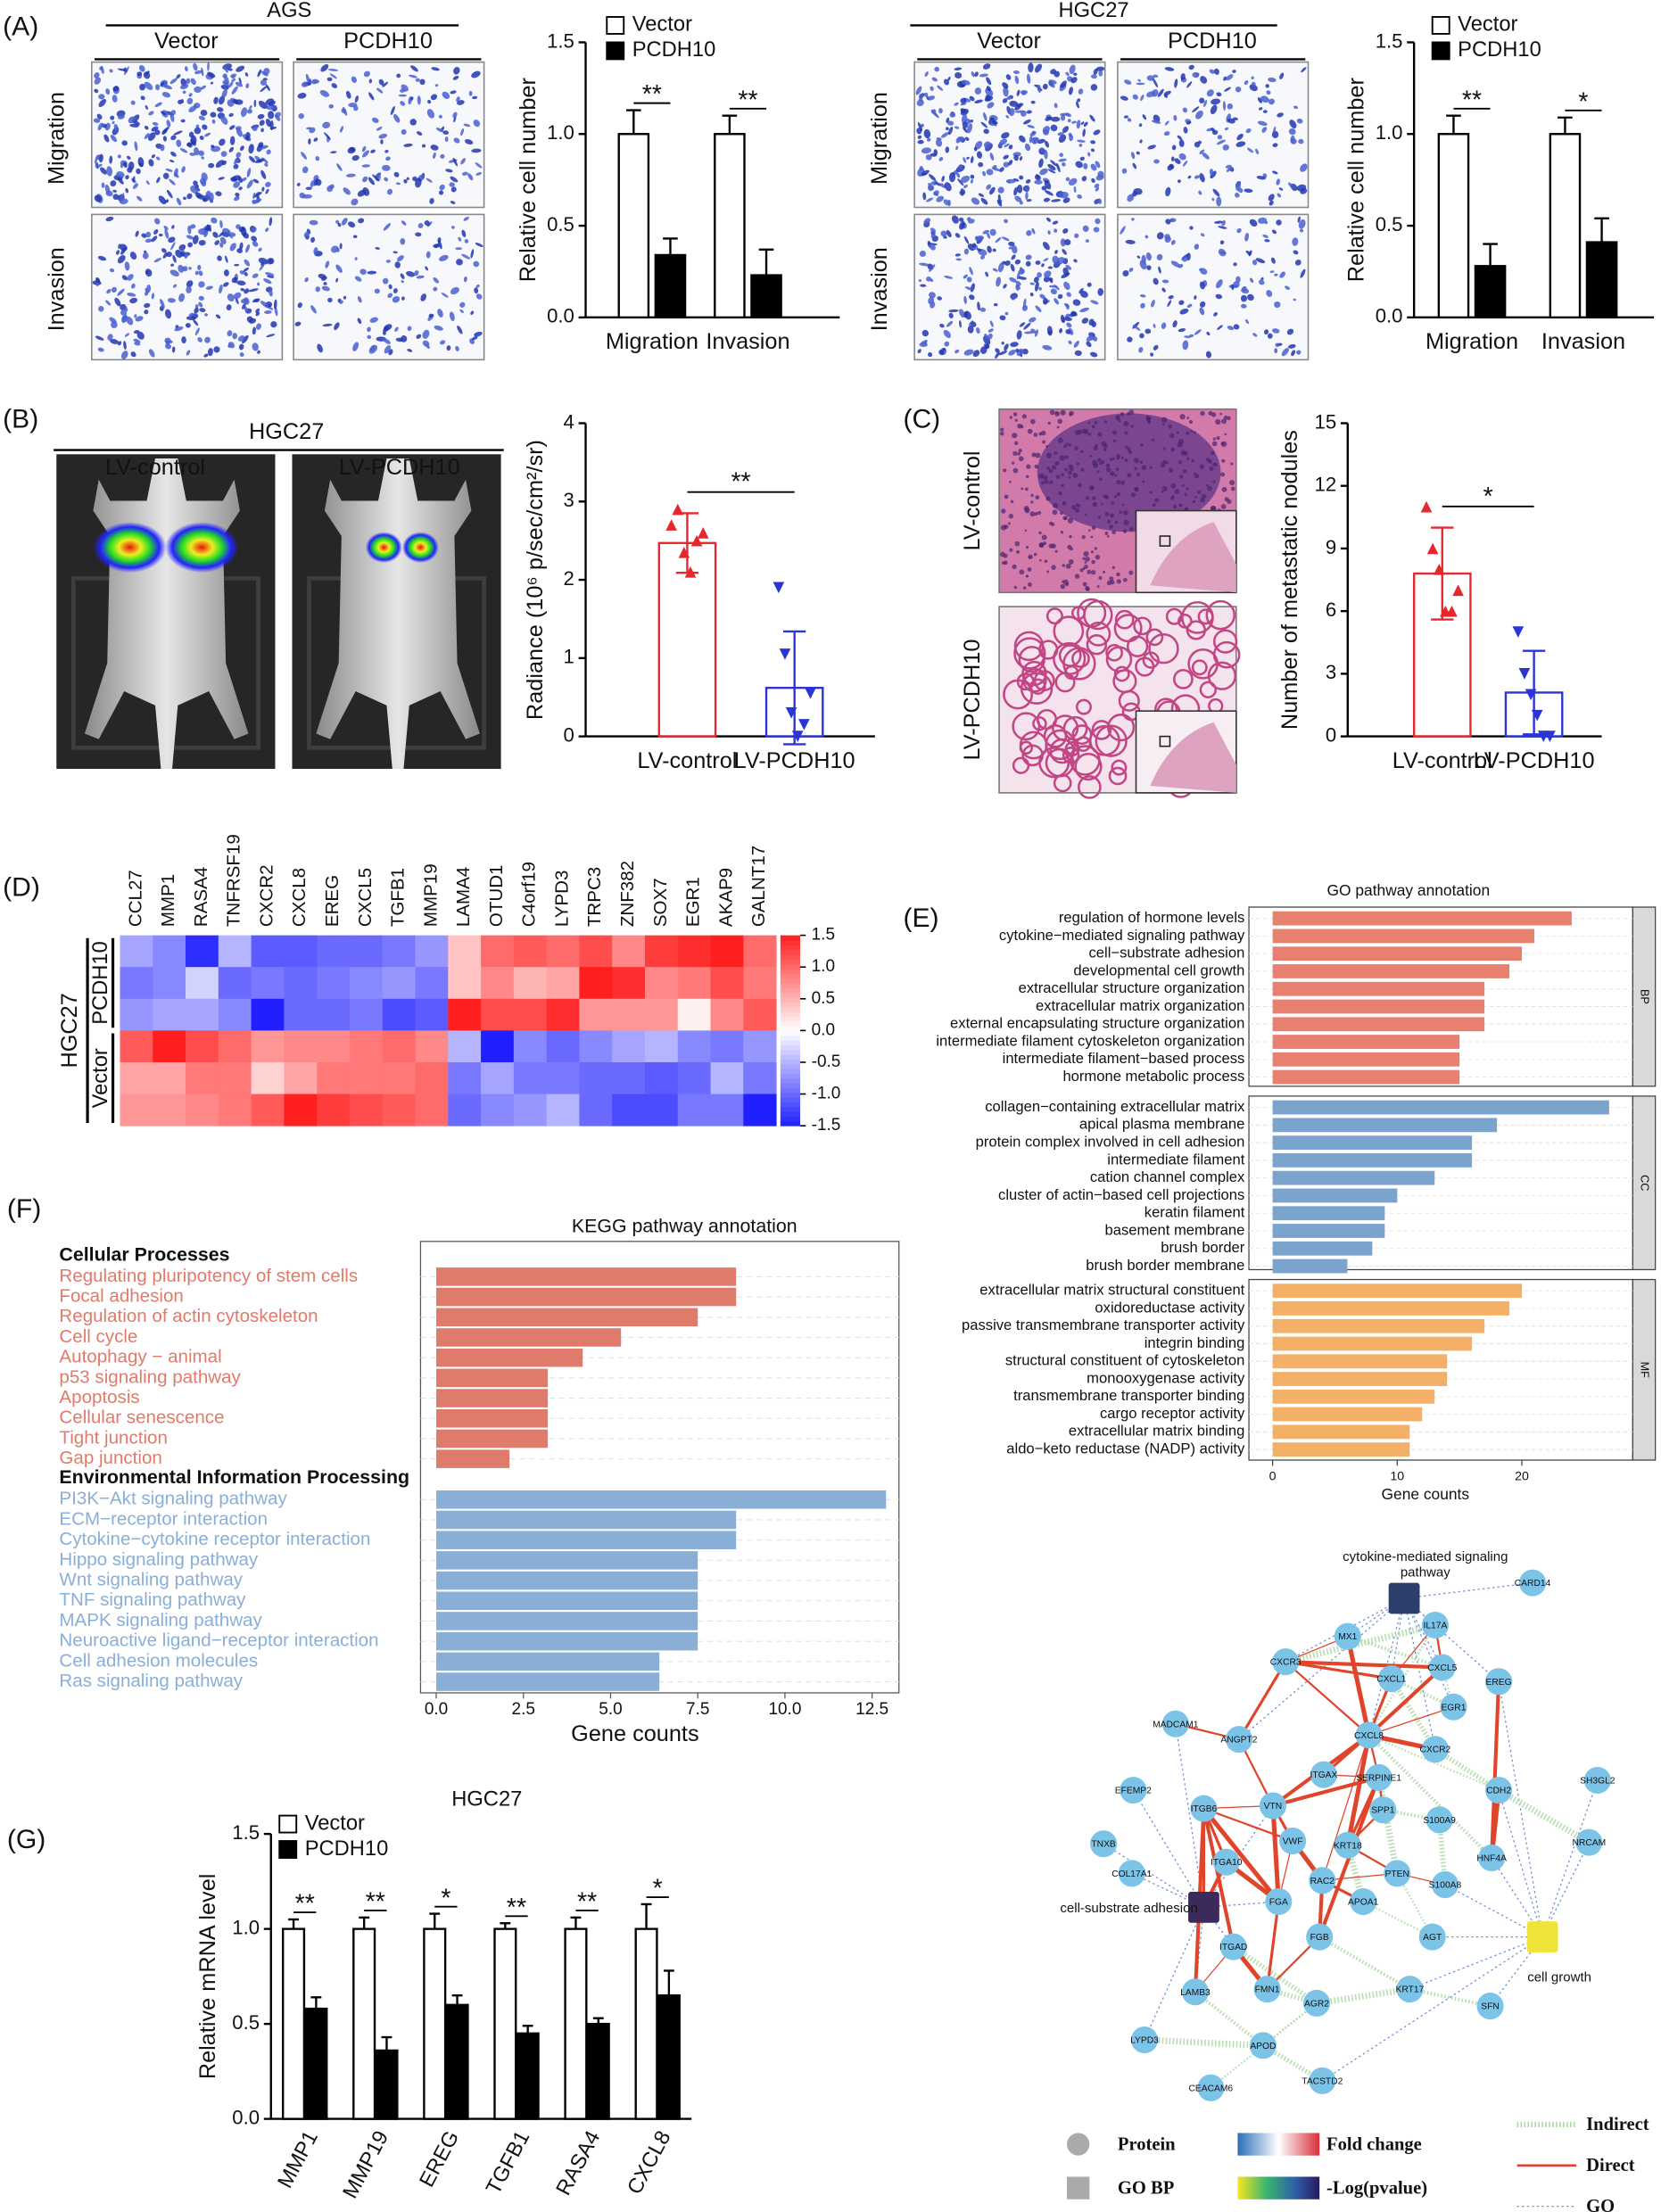 This screenshot has height=2212, width=1661. Describe the element at coordinates (634, 1734) in the screenshot. I see `x-axis-label: Gene counts` at that location.